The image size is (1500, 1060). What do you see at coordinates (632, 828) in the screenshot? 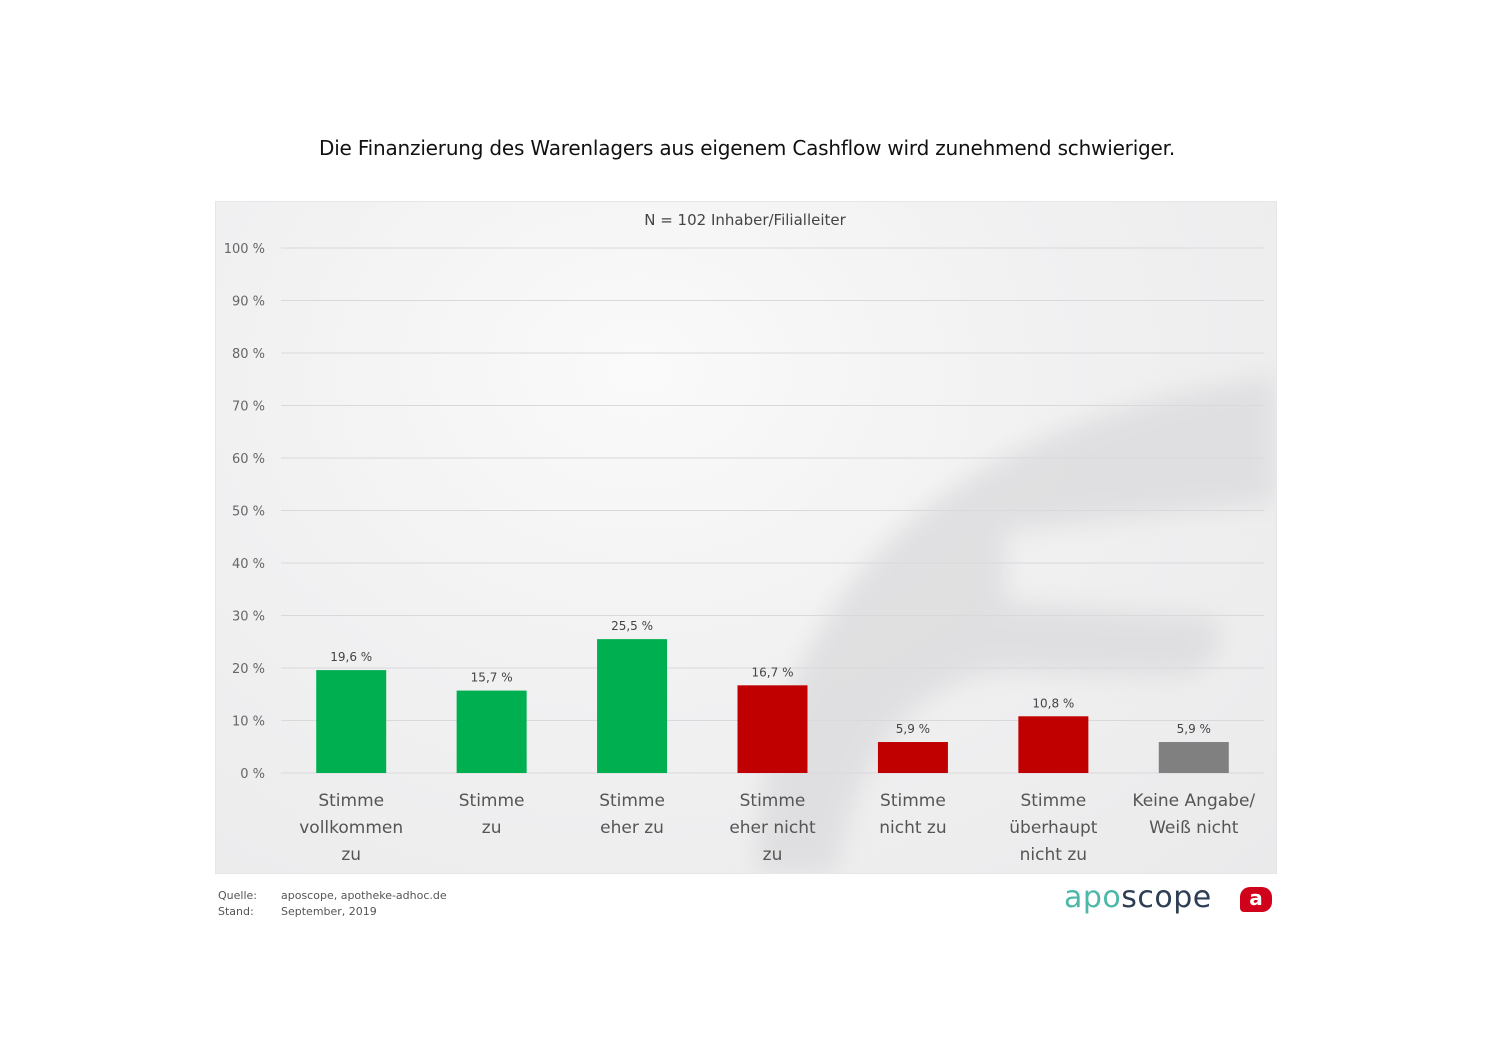
I see `x-tick-label: eher zu` at bounding box center [632, 828].